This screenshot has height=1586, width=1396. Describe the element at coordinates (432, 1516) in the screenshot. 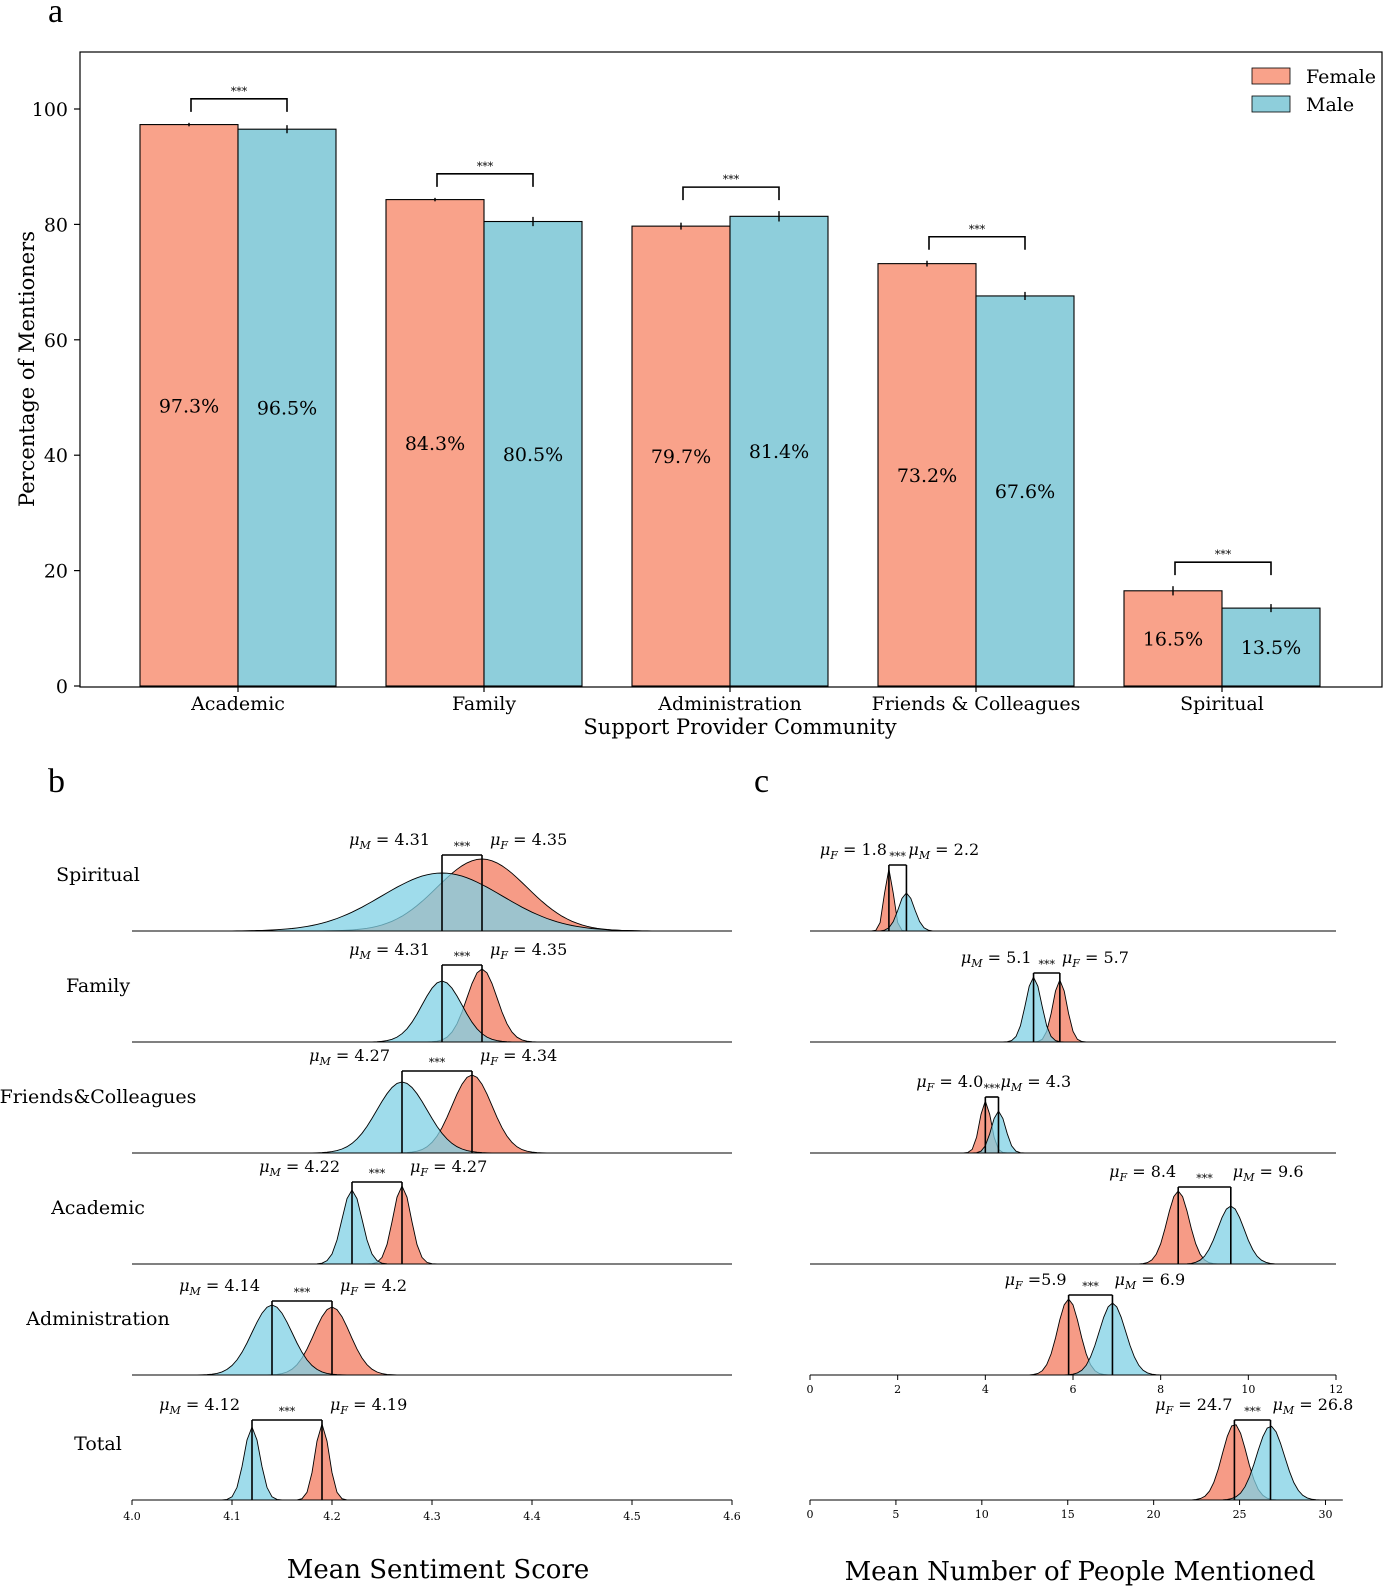

I see `x-tick-label: 4.3` at that location.